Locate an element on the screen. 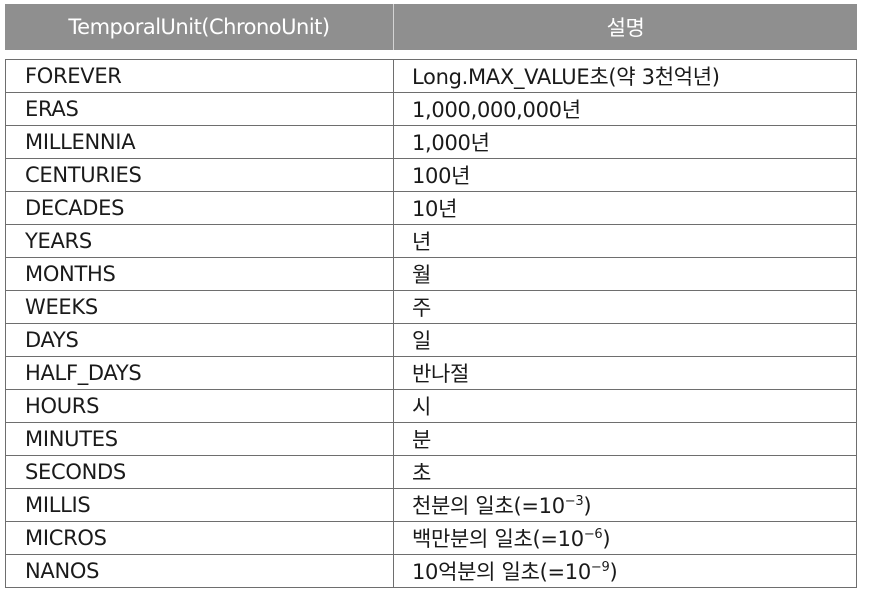 Image resolution: width=870 pixels, height=611 pixels. description-text: 월 is located at coordinates (422, 275).